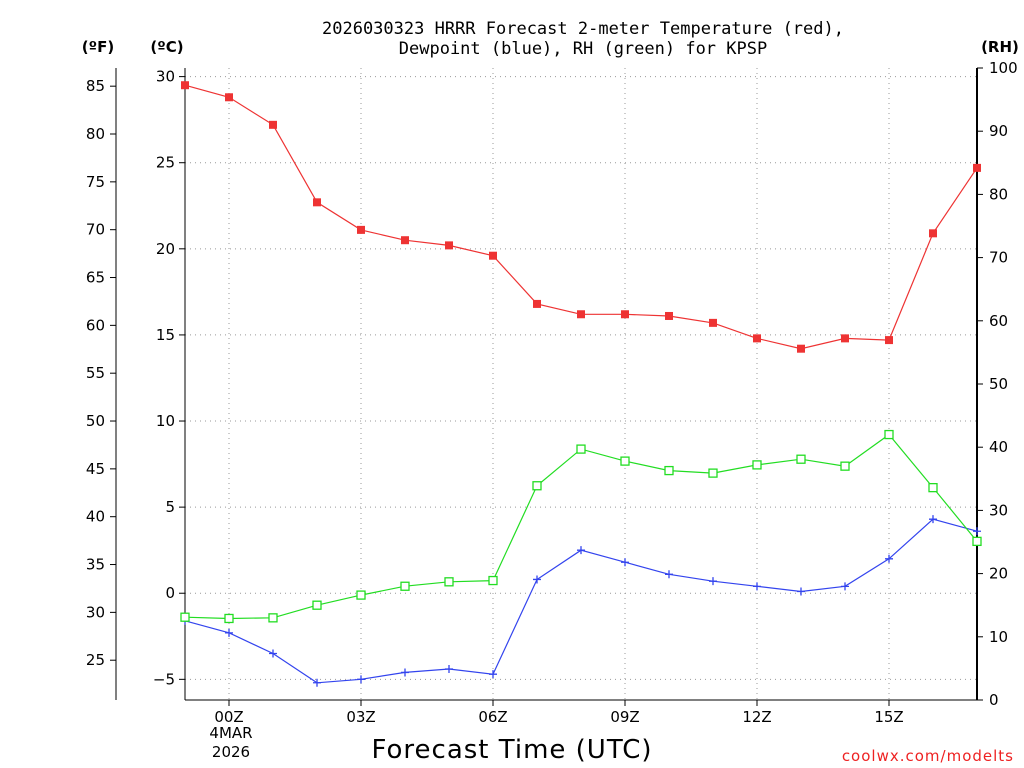 This screenshot has height=768, width=1024. Describe the element at coordinates (95, 373) in the screenshot. I see `fahrenheit-tick-label: 55` at that location.